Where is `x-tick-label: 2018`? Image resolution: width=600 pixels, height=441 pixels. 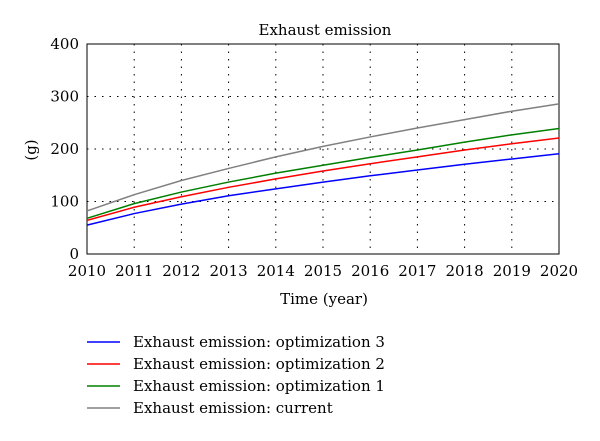 x-tick-label: 2018 is located at coordinates (465, 271).